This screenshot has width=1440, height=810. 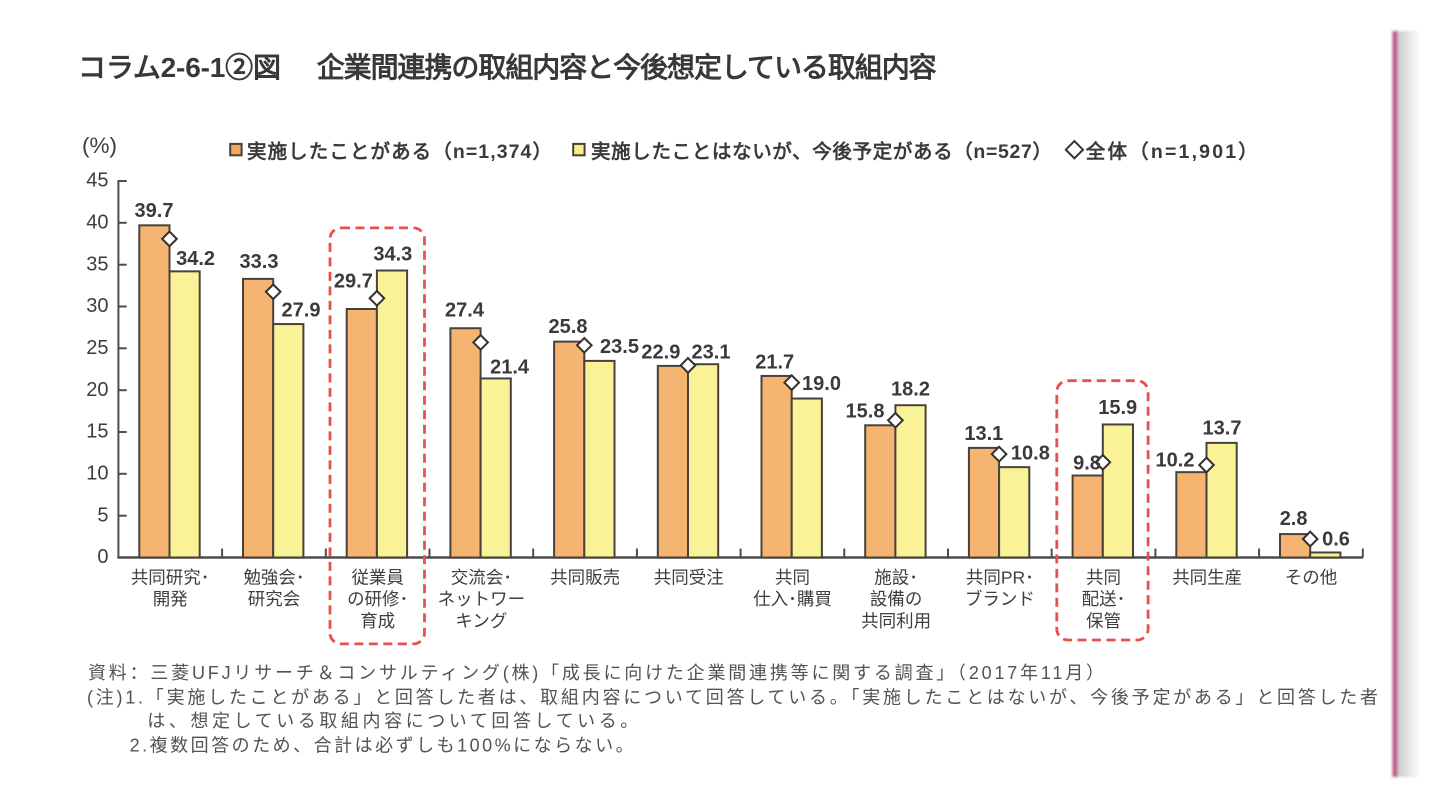 What do you see at coordinates (392, 255) in the screenshot?
I see `svg-text: 34.3` at bounding box center [392, 255].